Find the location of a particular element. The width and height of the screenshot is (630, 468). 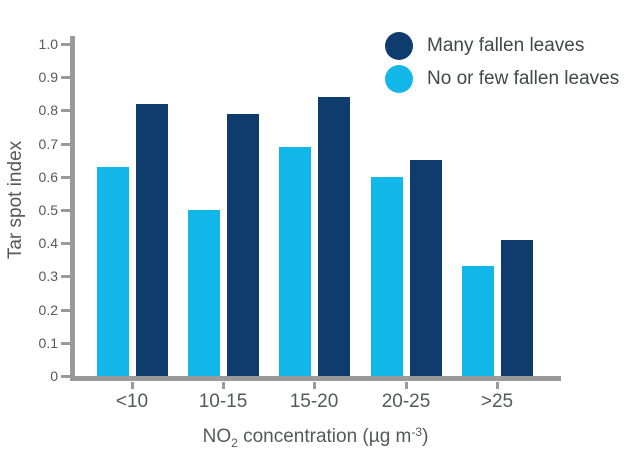

y-tick-label: 1.0 is located at coordinates (48, 44).